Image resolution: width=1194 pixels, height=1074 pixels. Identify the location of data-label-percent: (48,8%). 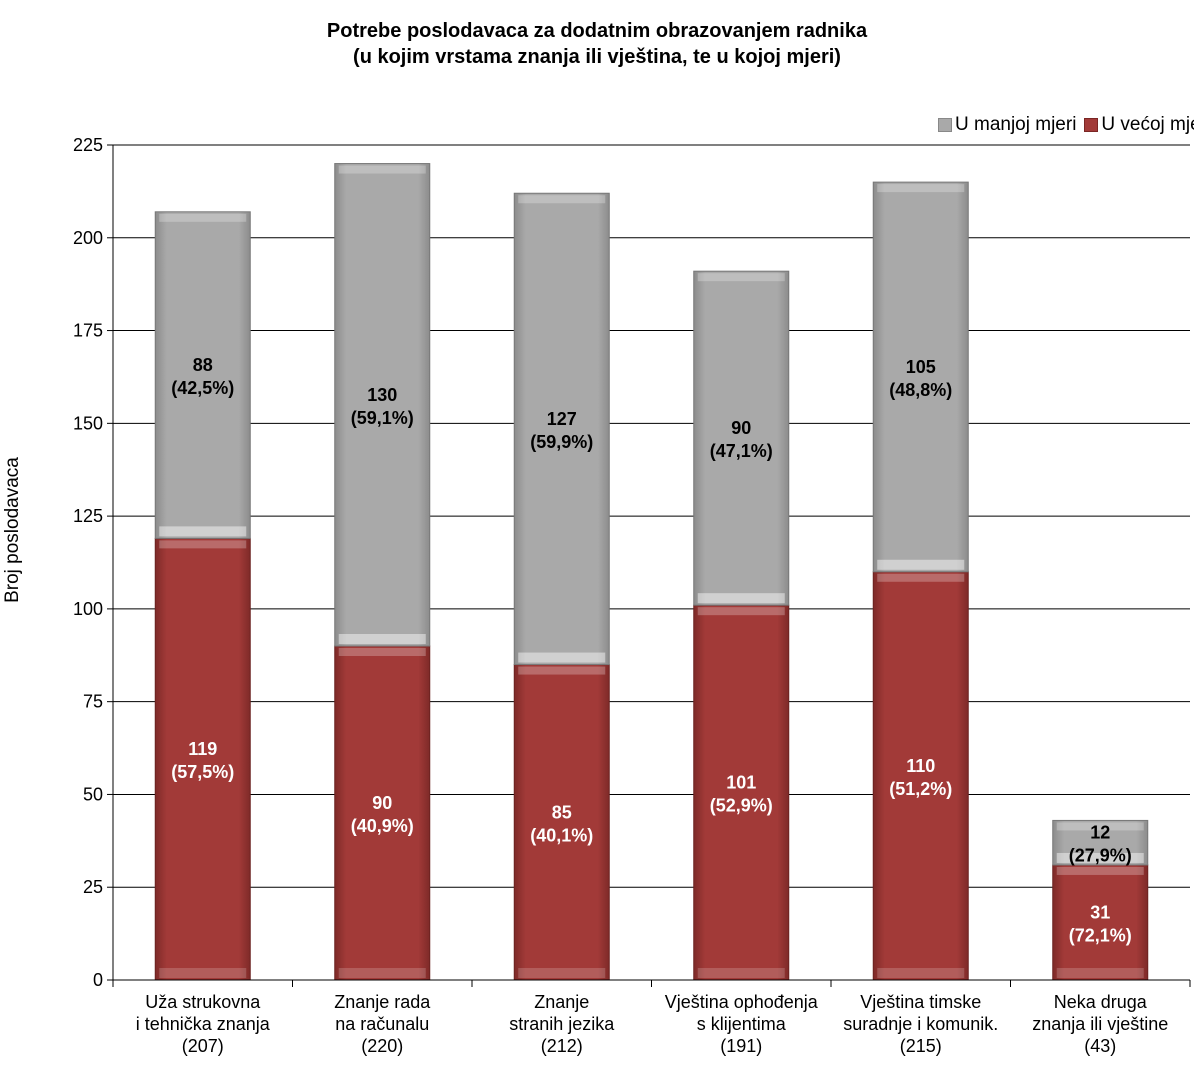
(920, 390).